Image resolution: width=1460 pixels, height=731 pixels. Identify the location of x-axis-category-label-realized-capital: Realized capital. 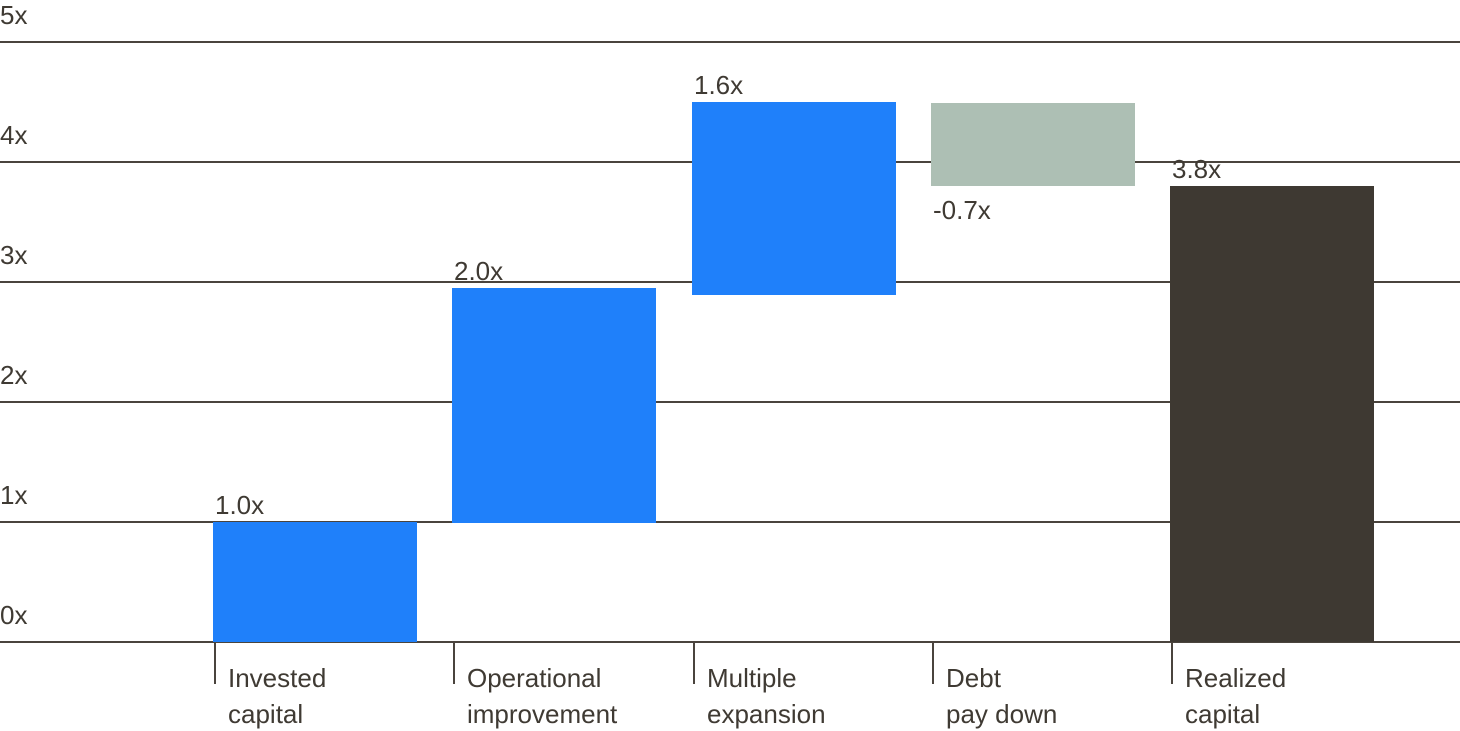
(1235, 695).